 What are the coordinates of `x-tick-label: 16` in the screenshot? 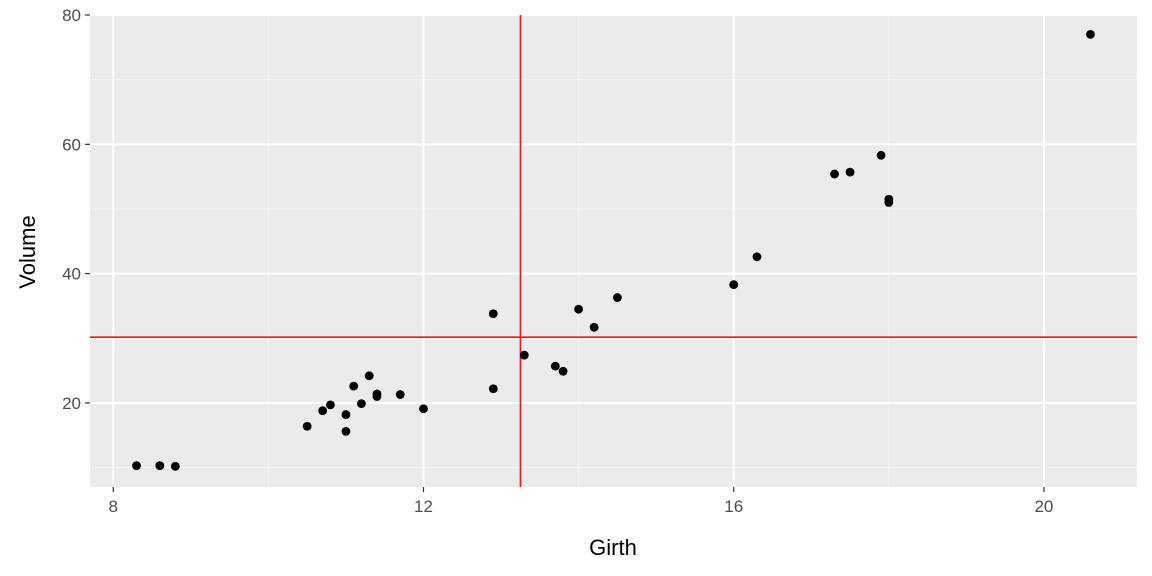 It's located at (733, 506).